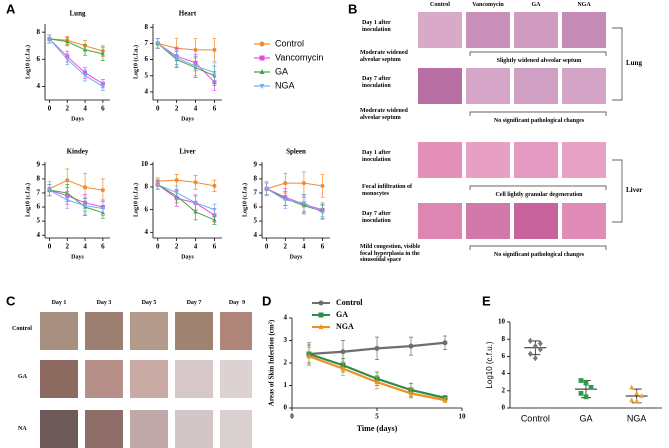  Describe the element at coordinates (145, 164) in the screenshot. I see `y-tick-label: 10` at that location.